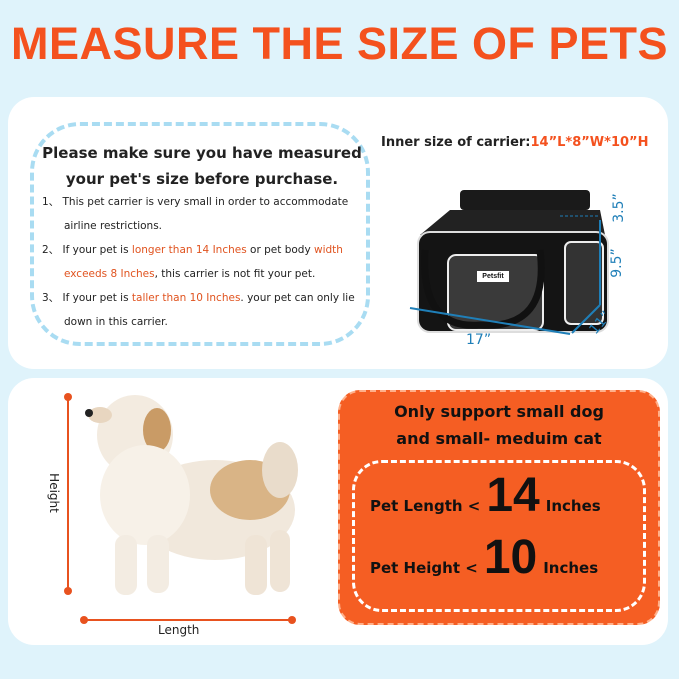  What do you see at coordinates (589, 142) in the screenshot?
I see `inner-size-value: 14”L*8”W*10”H` at bounding box center [589, 142].